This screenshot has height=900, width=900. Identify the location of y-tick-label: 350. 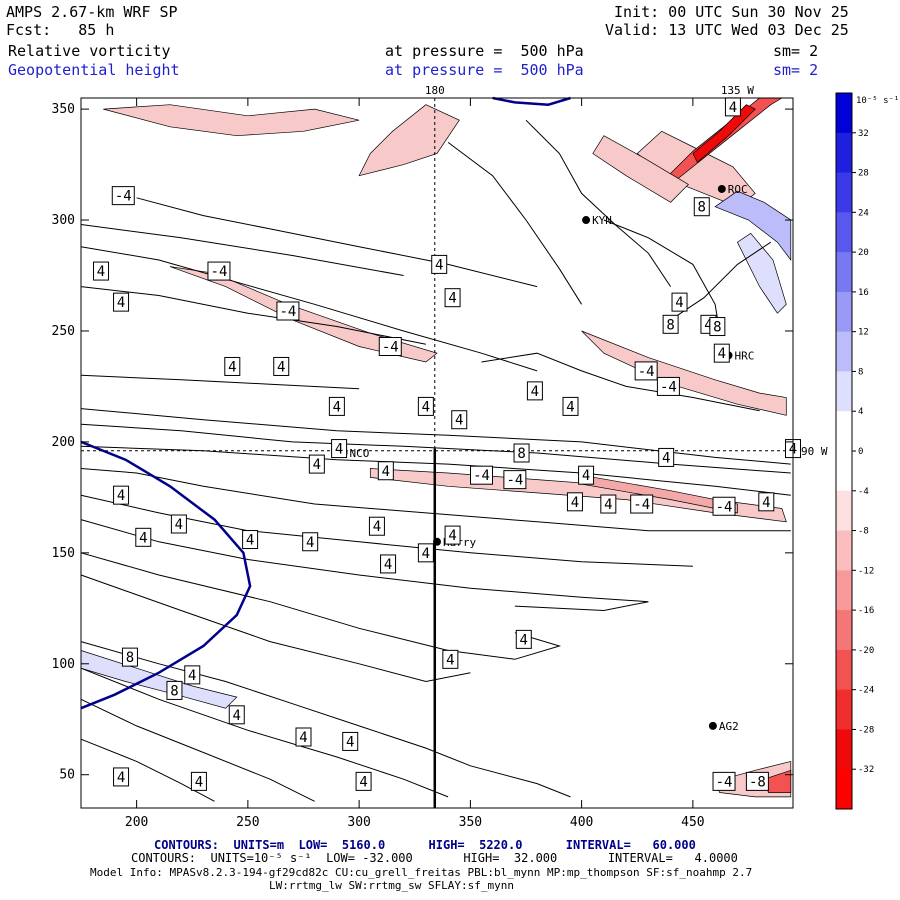
(63, 109).